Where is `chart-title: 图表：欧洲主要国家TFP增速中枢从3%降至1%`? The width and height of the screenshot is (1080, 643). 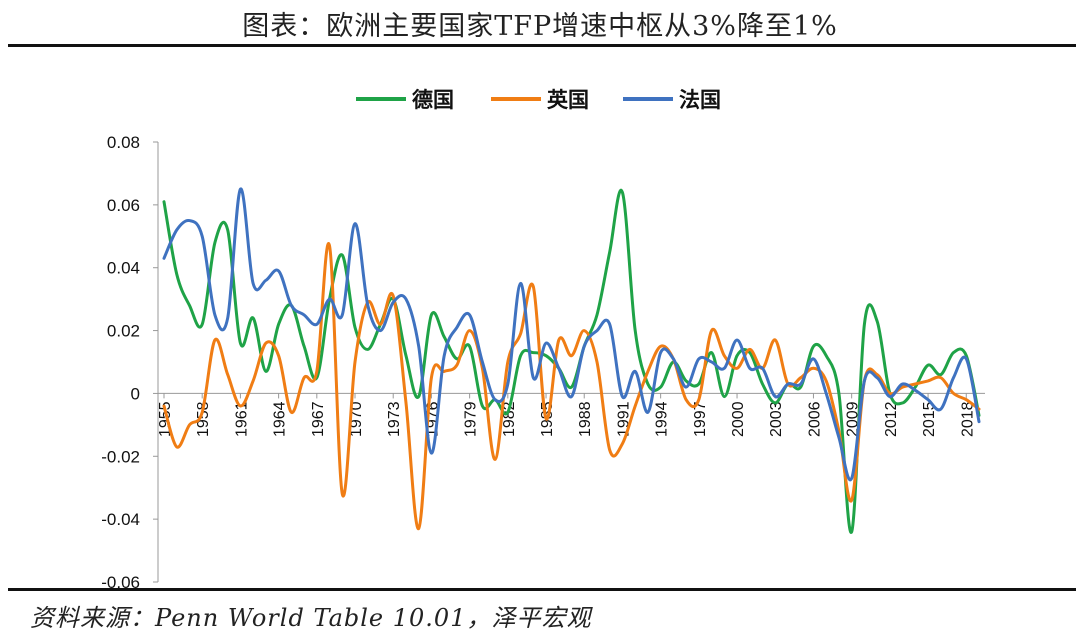 chart-title: 图表：欧洲主要国家TFP增速中枢从3%降至1% is located at coordinates (540, 26).